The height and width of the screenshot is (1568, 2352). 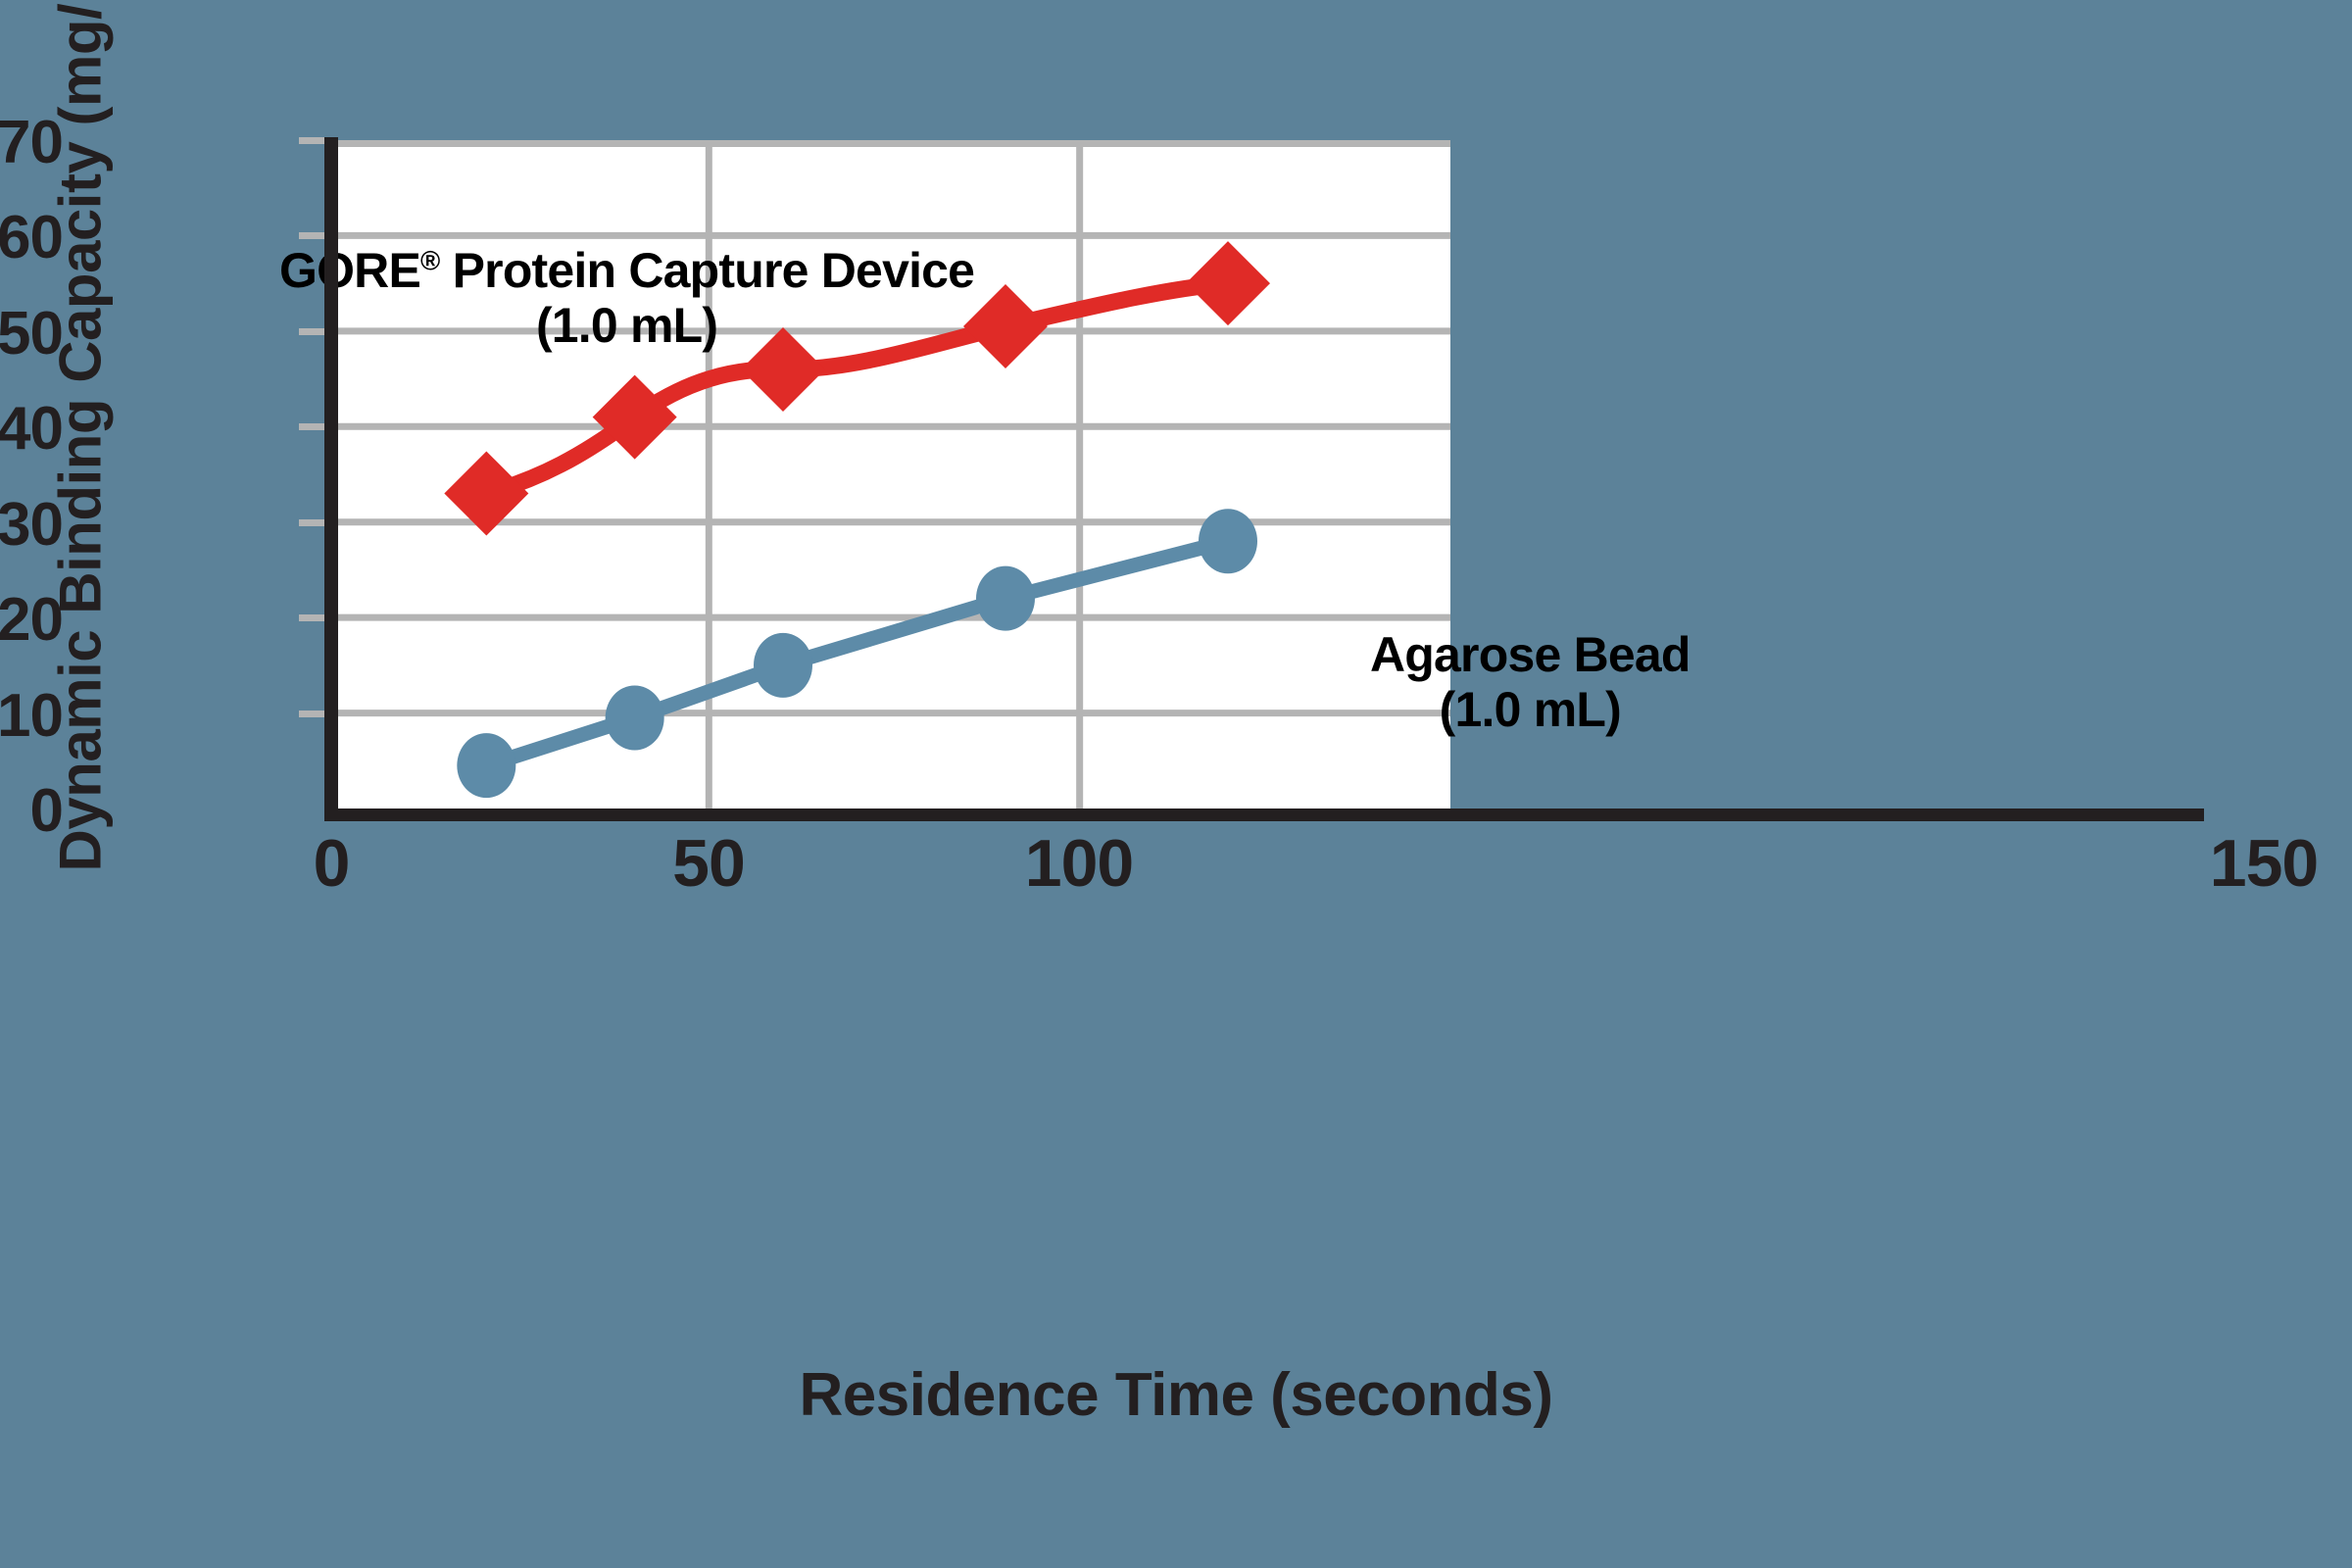 What do you see at coordinates (331, 476) in the screenshot?
I see `y-axis-spine` at bounding box center [331, 476].